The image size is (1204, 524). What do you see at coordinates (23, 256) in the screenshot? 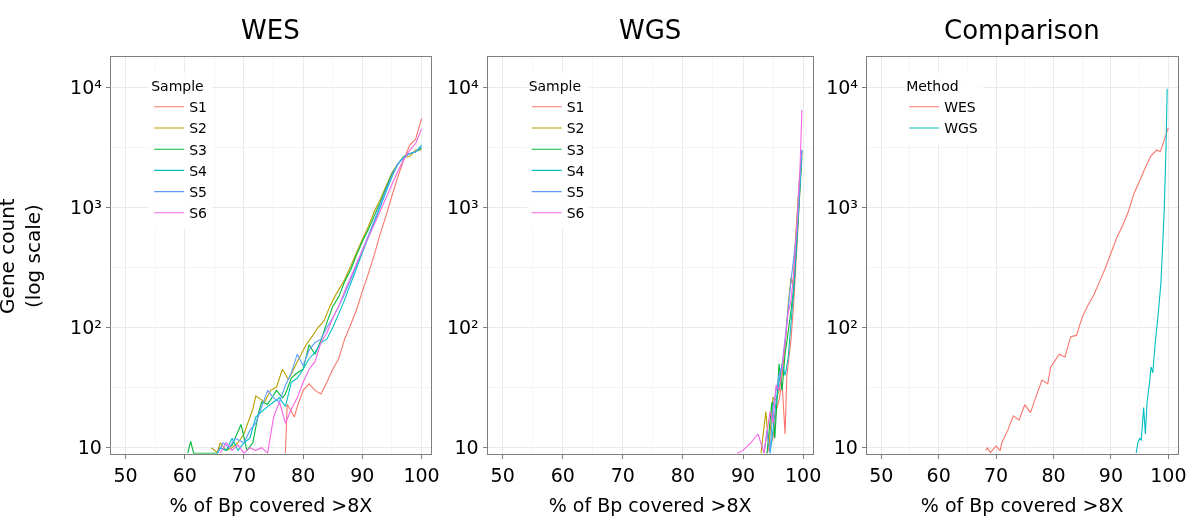
I see `y-axis-title: Gene count (log scale)` at bounding box center [23, 256].